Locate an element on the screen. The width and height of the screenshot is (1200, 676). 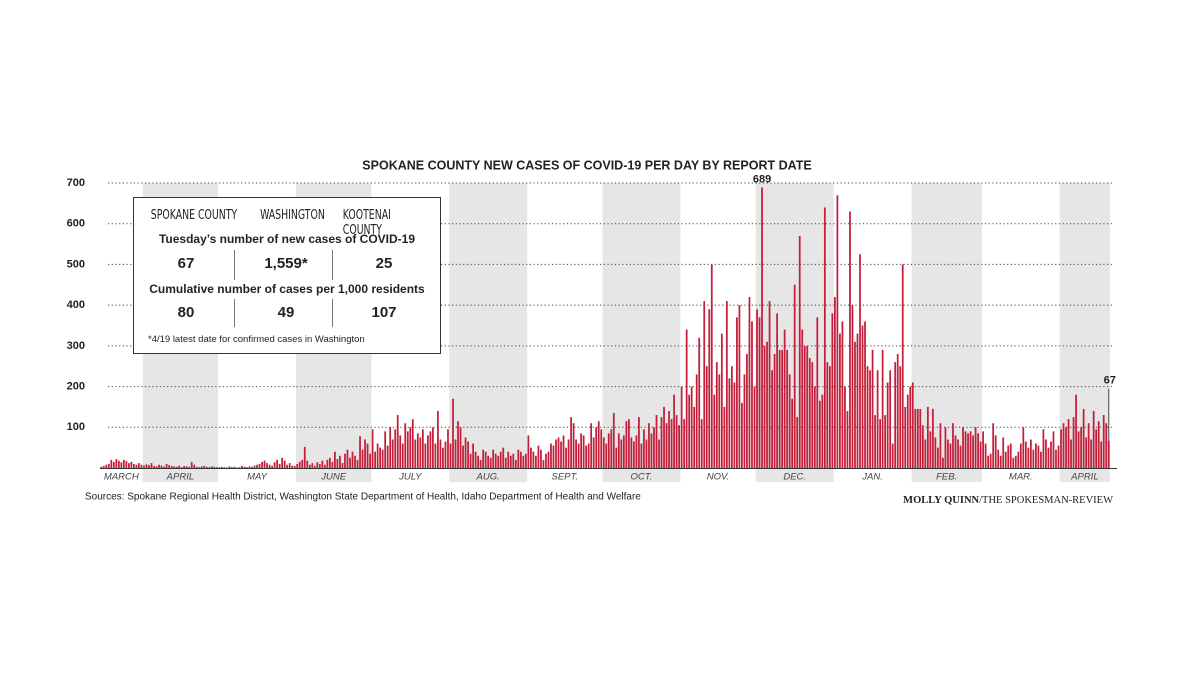
credit-name: MOLLY QUINN is located at coordinates (941, 500).